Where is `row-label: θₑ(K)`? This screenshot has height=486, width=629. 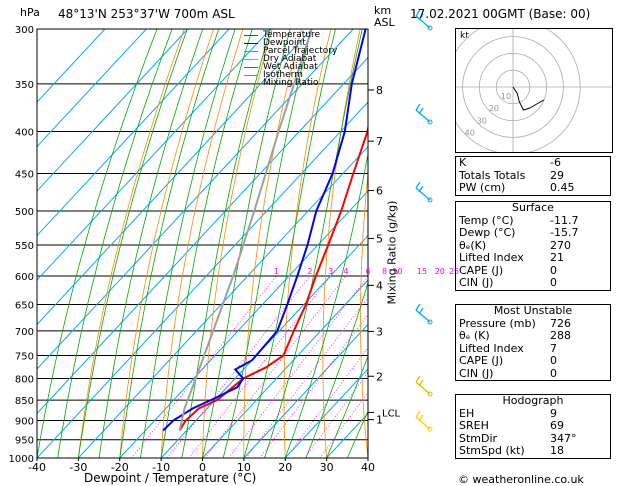 row-label: θₑ(K) is located at coordinates (473, 245).